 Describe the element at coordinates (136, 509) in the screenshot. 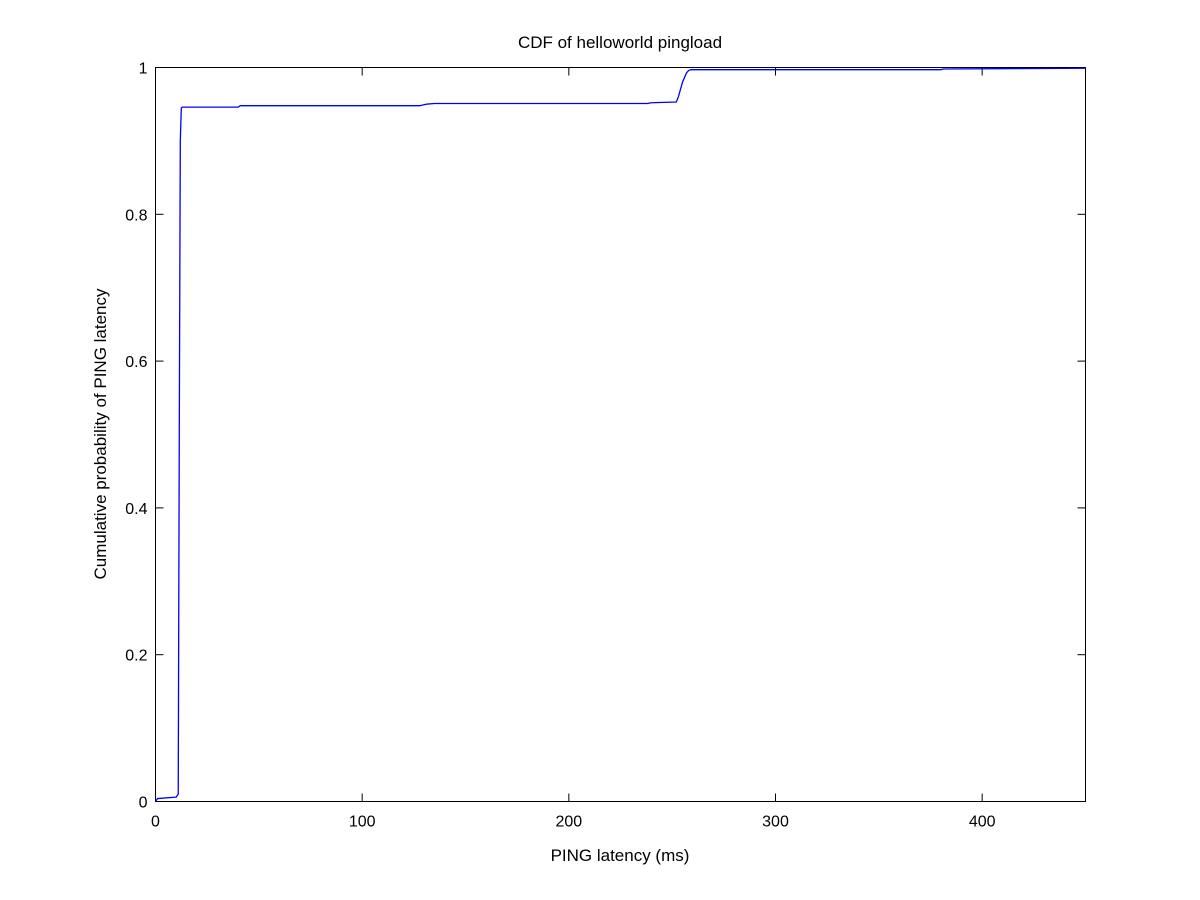

I see `y-tick-label: 0.4` at that location.